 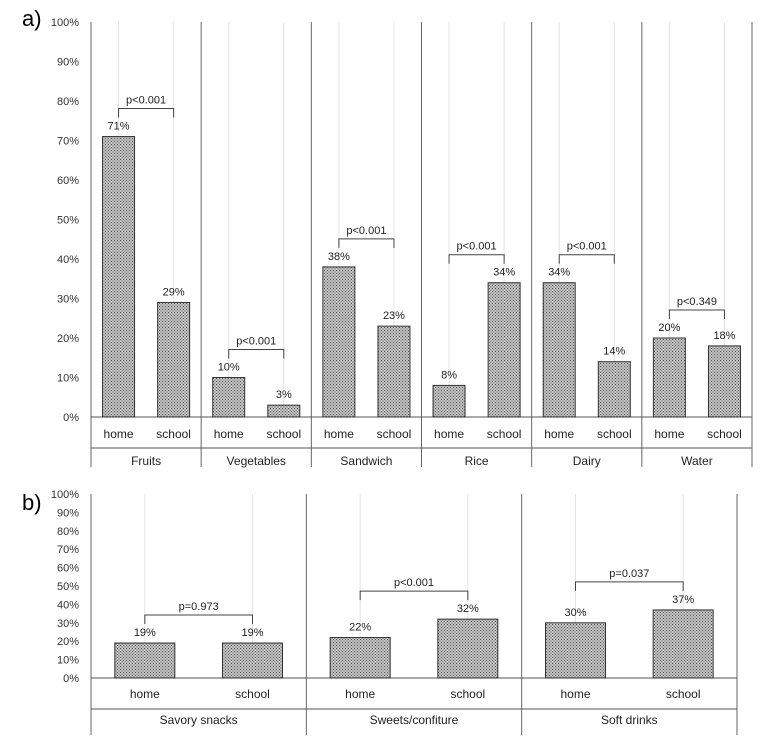 I want to click on group-label: Sandwich, so click(x=366, y=461).